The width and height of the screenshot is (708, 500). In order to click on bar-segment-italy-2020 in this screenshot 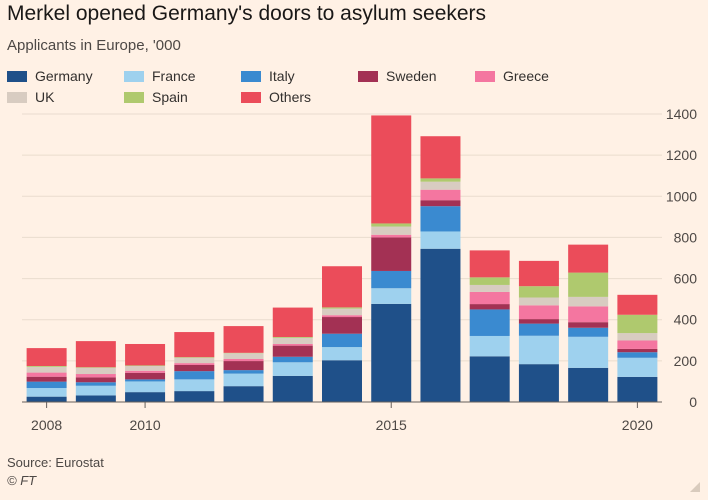, I will do `click(637, 355)`.